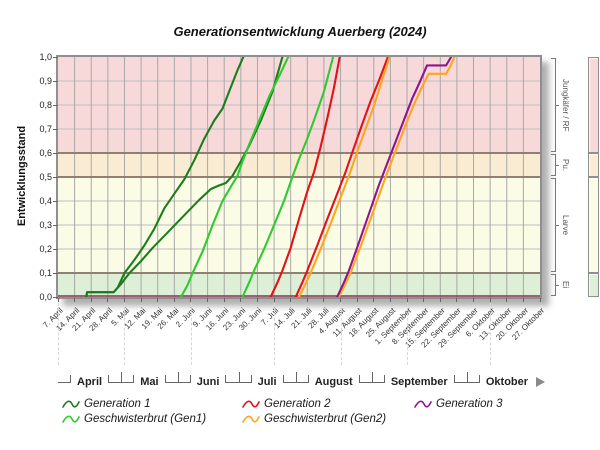  What do you see at coordinates (305, 382) in the screenshot?
I see `month-navigation-bar: April Mai Juni Juli August September Oktober` at bounding box center [305, 382].